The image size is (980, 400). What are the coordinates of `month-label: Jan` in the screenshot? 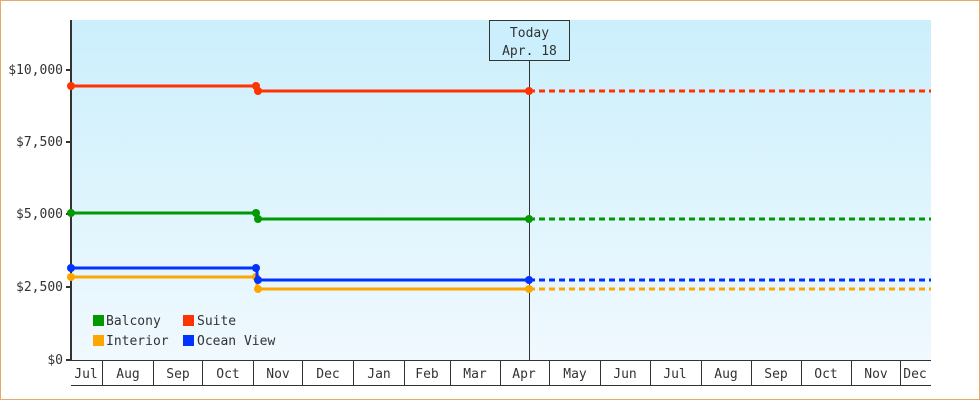 It's located at (378, 374).